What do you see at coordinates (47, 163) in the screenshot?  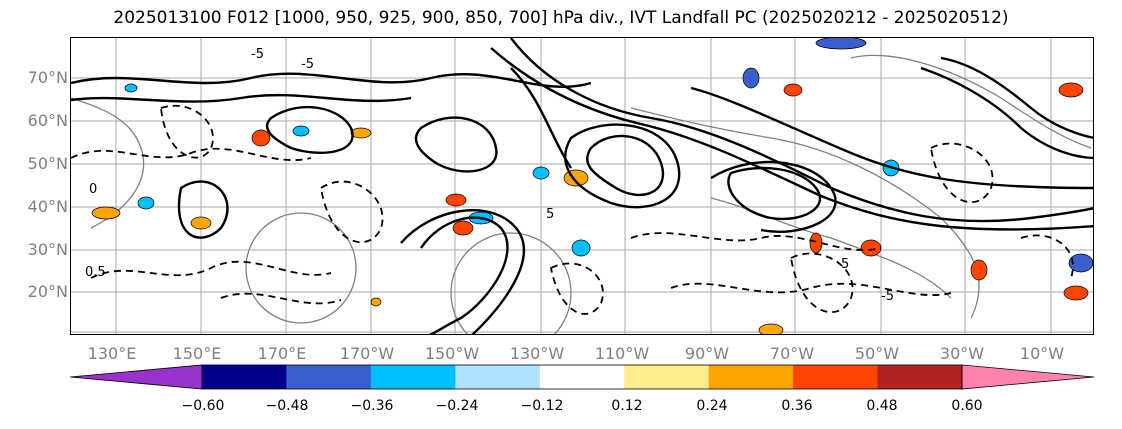 I see `lat-label-50n: 50°N` at bounding box center [47, 163].